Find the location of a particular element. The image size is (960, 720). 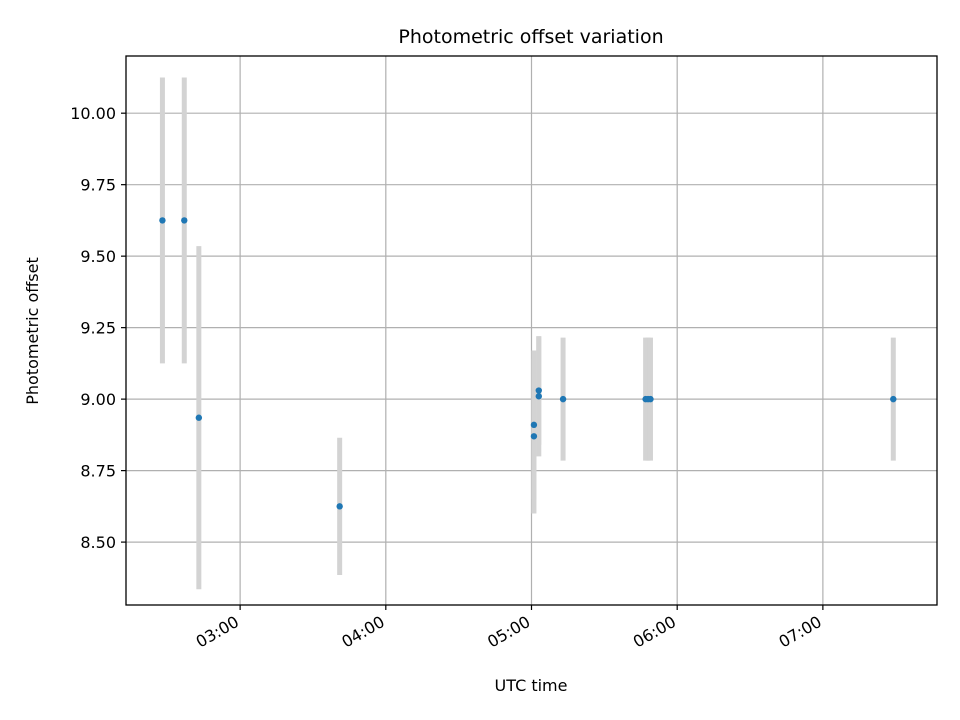

y-axis-title: Photometric offset is located at coordinates (32, 331).